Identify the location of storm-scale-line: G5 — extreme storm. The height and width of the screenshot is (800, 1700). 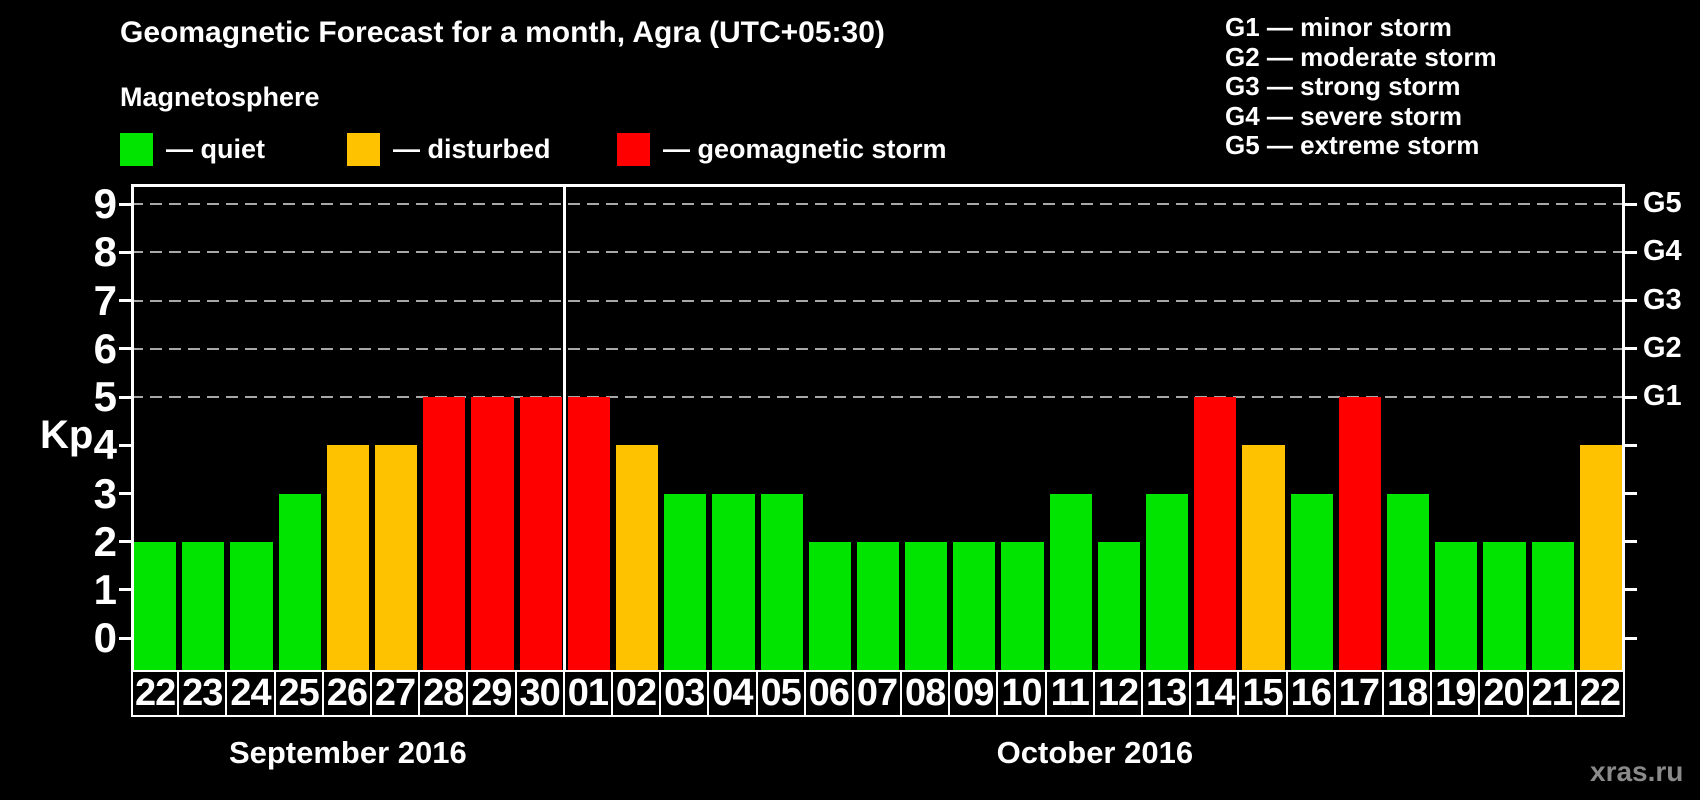
(1352, 145).